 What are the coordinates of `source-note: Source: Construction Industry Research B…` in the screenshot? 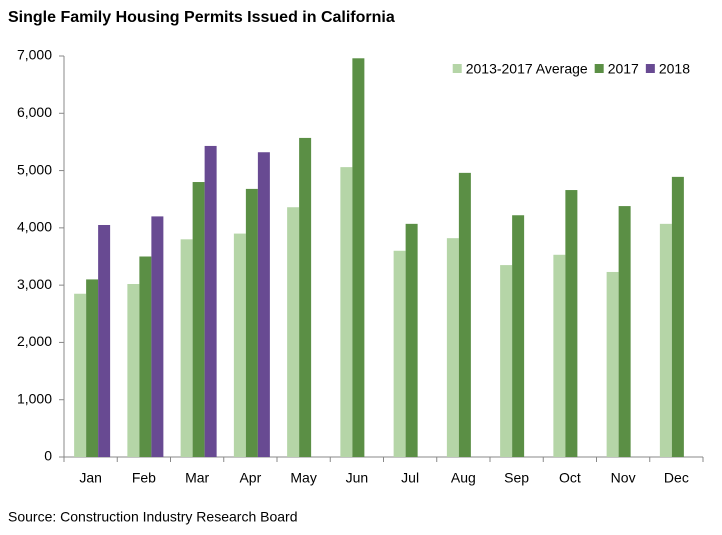 It's located at (152, 517).